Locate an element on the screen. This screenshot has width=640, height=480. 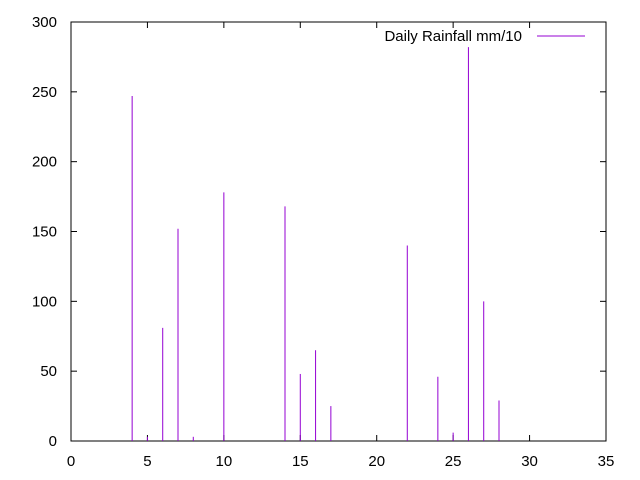
legend-label: Daily Rainfall mm/10 is located at coordinates (453, 36).